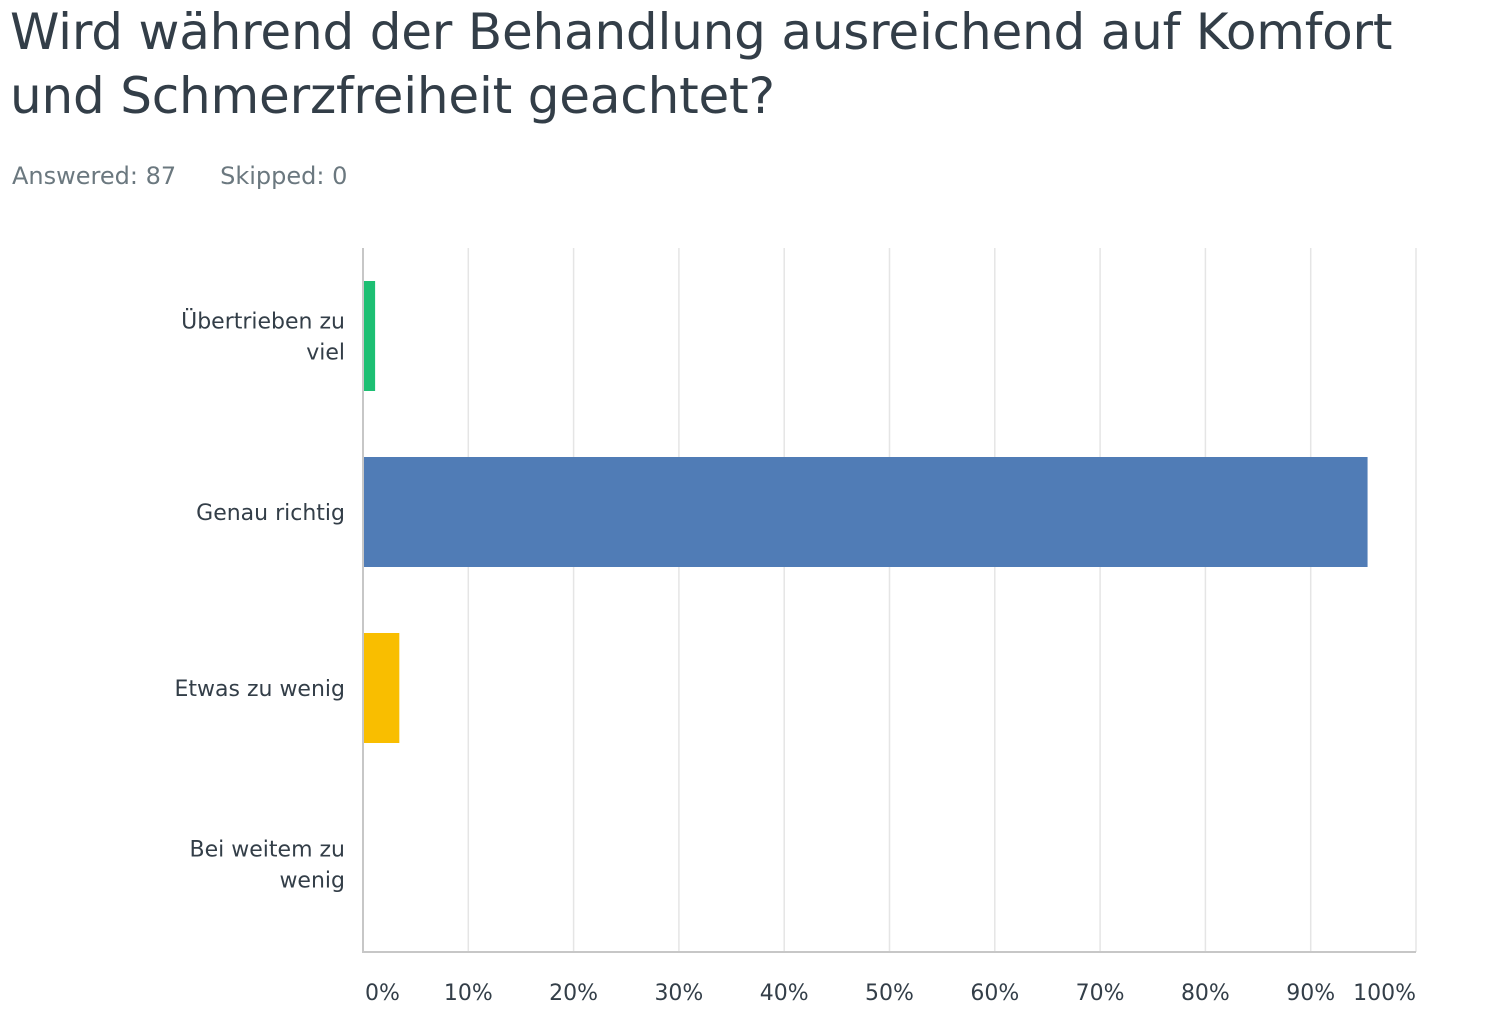  Describe the element at coordinates (270, 513) in the screenshot. I see `category-label: Genau richtig` at that location.